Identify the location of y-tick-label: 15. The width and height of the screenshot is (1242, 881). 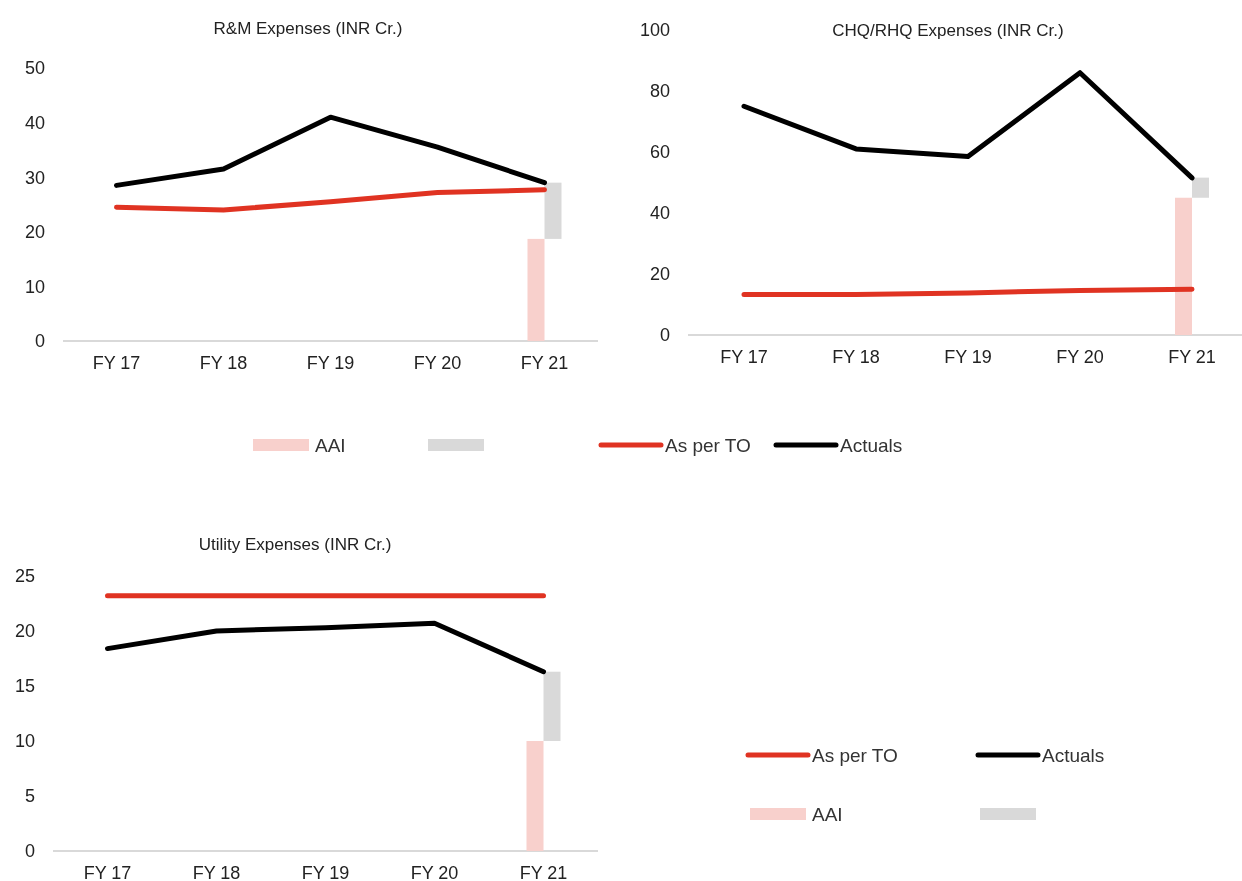
(24, 686).